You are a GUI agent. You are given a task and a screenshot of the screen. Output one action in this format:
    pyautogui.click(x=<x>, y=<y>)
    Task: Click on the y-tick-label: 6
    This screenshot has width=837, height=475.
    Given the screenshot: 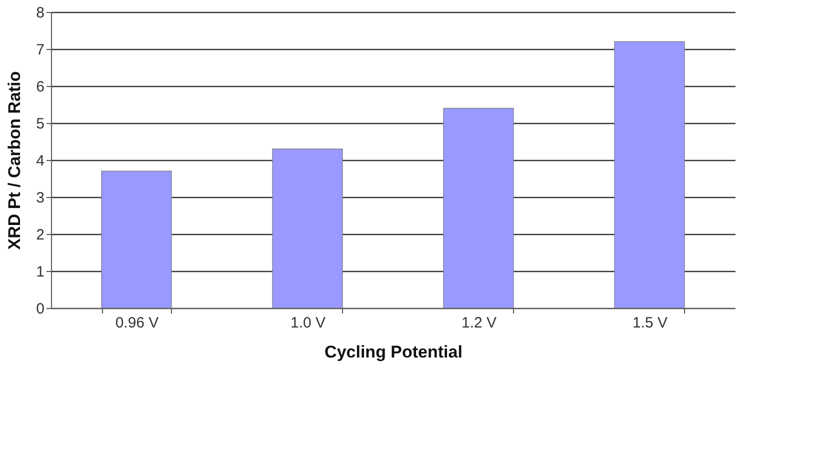 What is the action you would take?
    pyautogui.click(x=40, y=87)
    